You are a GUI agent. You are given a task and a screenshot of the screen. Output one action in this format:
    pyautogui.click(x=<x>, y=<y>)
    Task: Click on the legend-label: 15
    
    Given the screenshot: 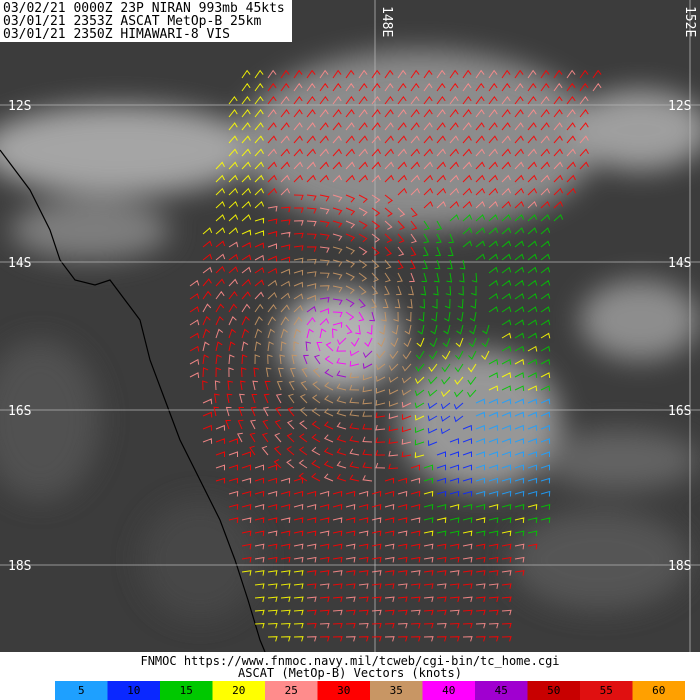 What is the action you would take?
    pyautogui.click(x=186, y=690)
    